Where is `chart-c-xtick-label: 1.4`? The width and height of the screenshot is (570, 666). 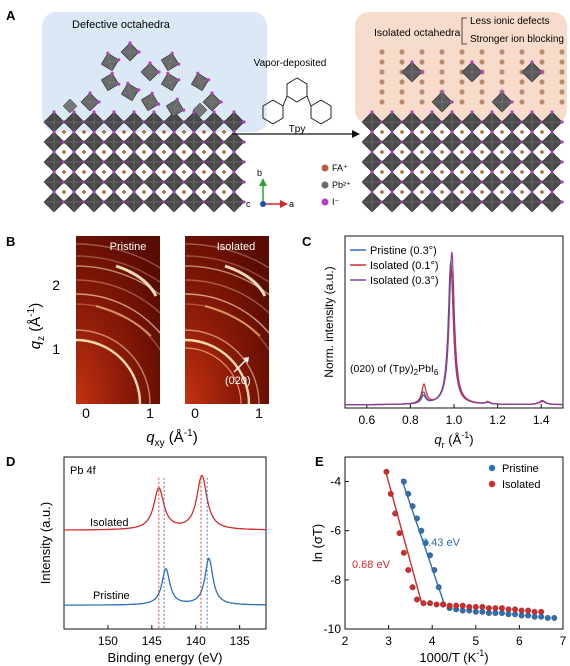 chart-c-xtick-label: 1.4 is located at coordinates (541, 420).